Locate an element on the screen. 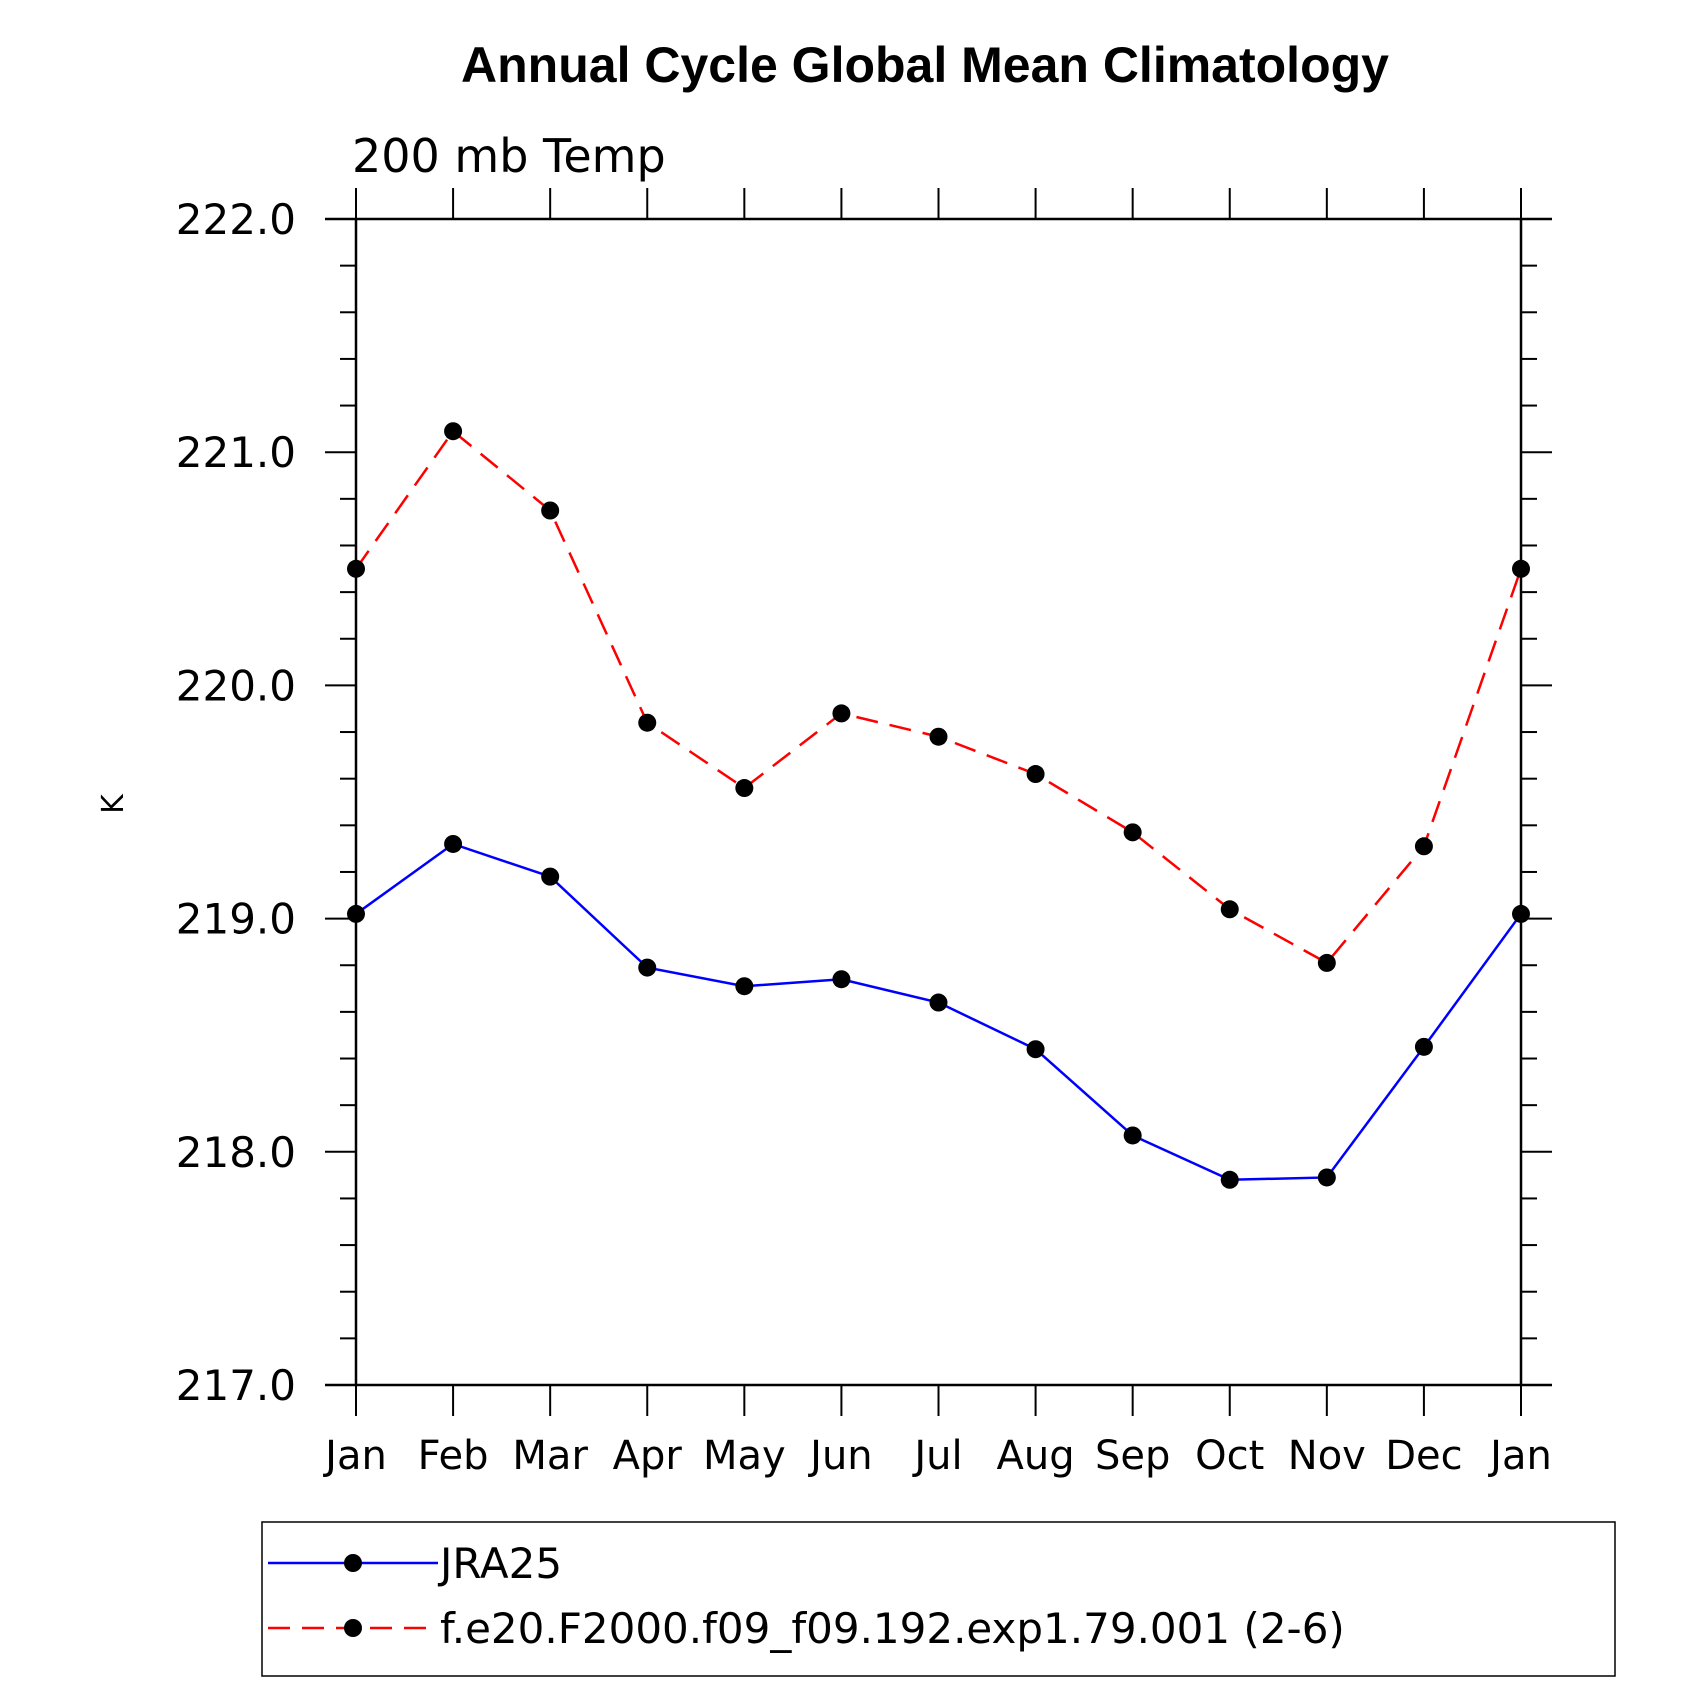 The width and height of the screenshot is (1697, 1697). x-tick-label: Oct is located at coordinates (1229, 1456).